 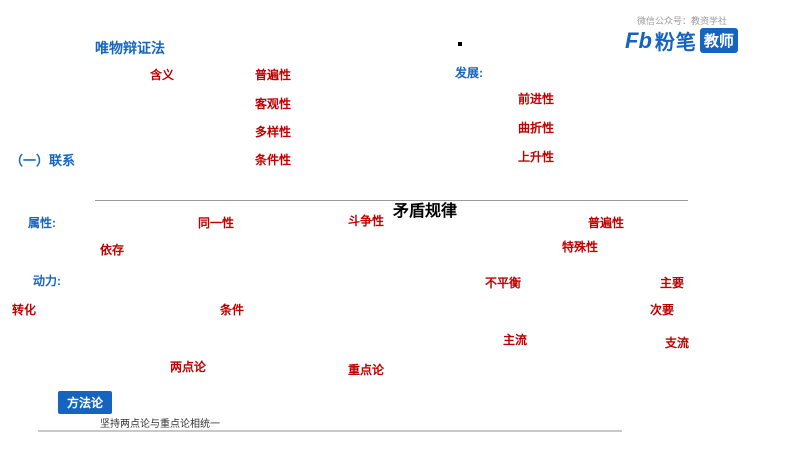 I want to click on top-heading: 唯物辩证法, so click(x=130, y=48).